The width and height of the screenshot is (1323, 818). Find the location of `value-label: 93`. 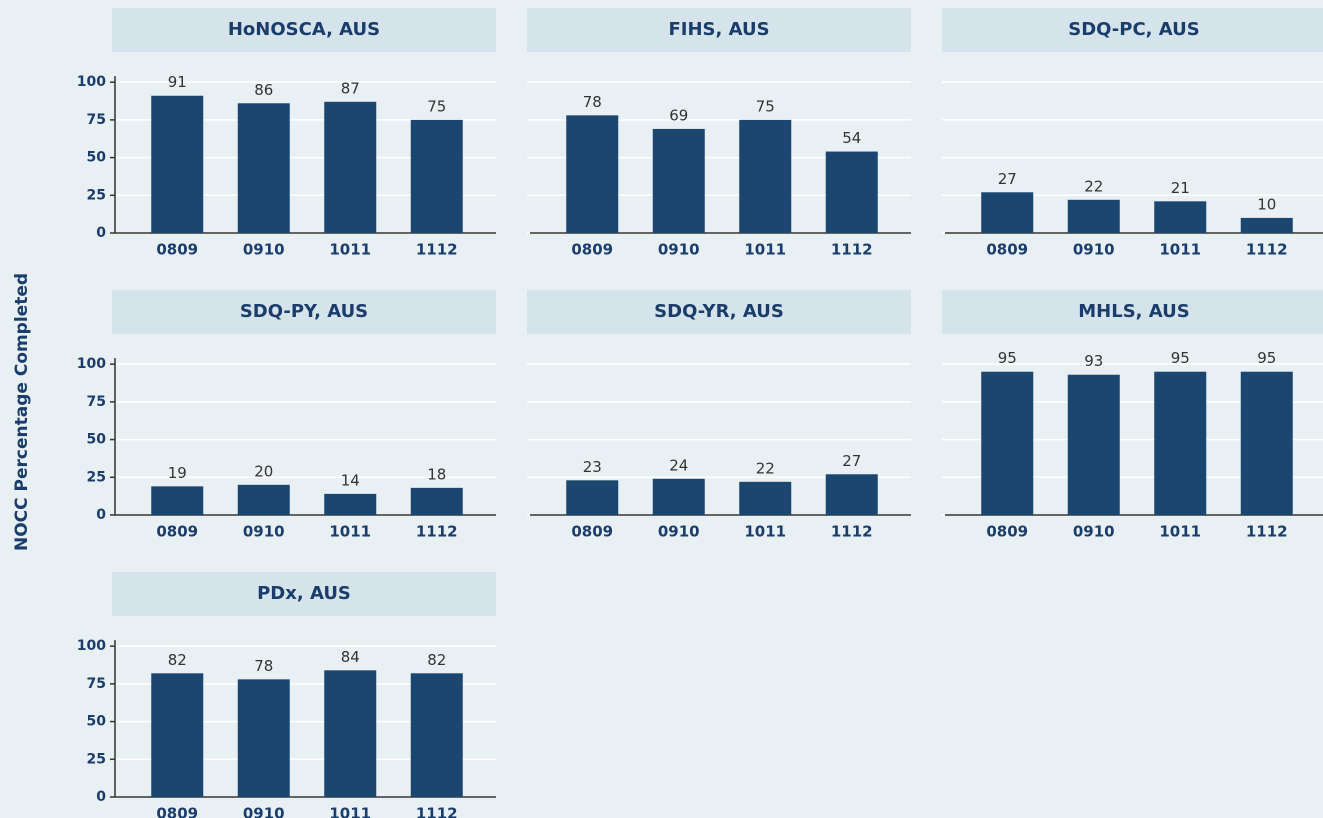

value-label: 93 is located at coordinates (1093, 361).